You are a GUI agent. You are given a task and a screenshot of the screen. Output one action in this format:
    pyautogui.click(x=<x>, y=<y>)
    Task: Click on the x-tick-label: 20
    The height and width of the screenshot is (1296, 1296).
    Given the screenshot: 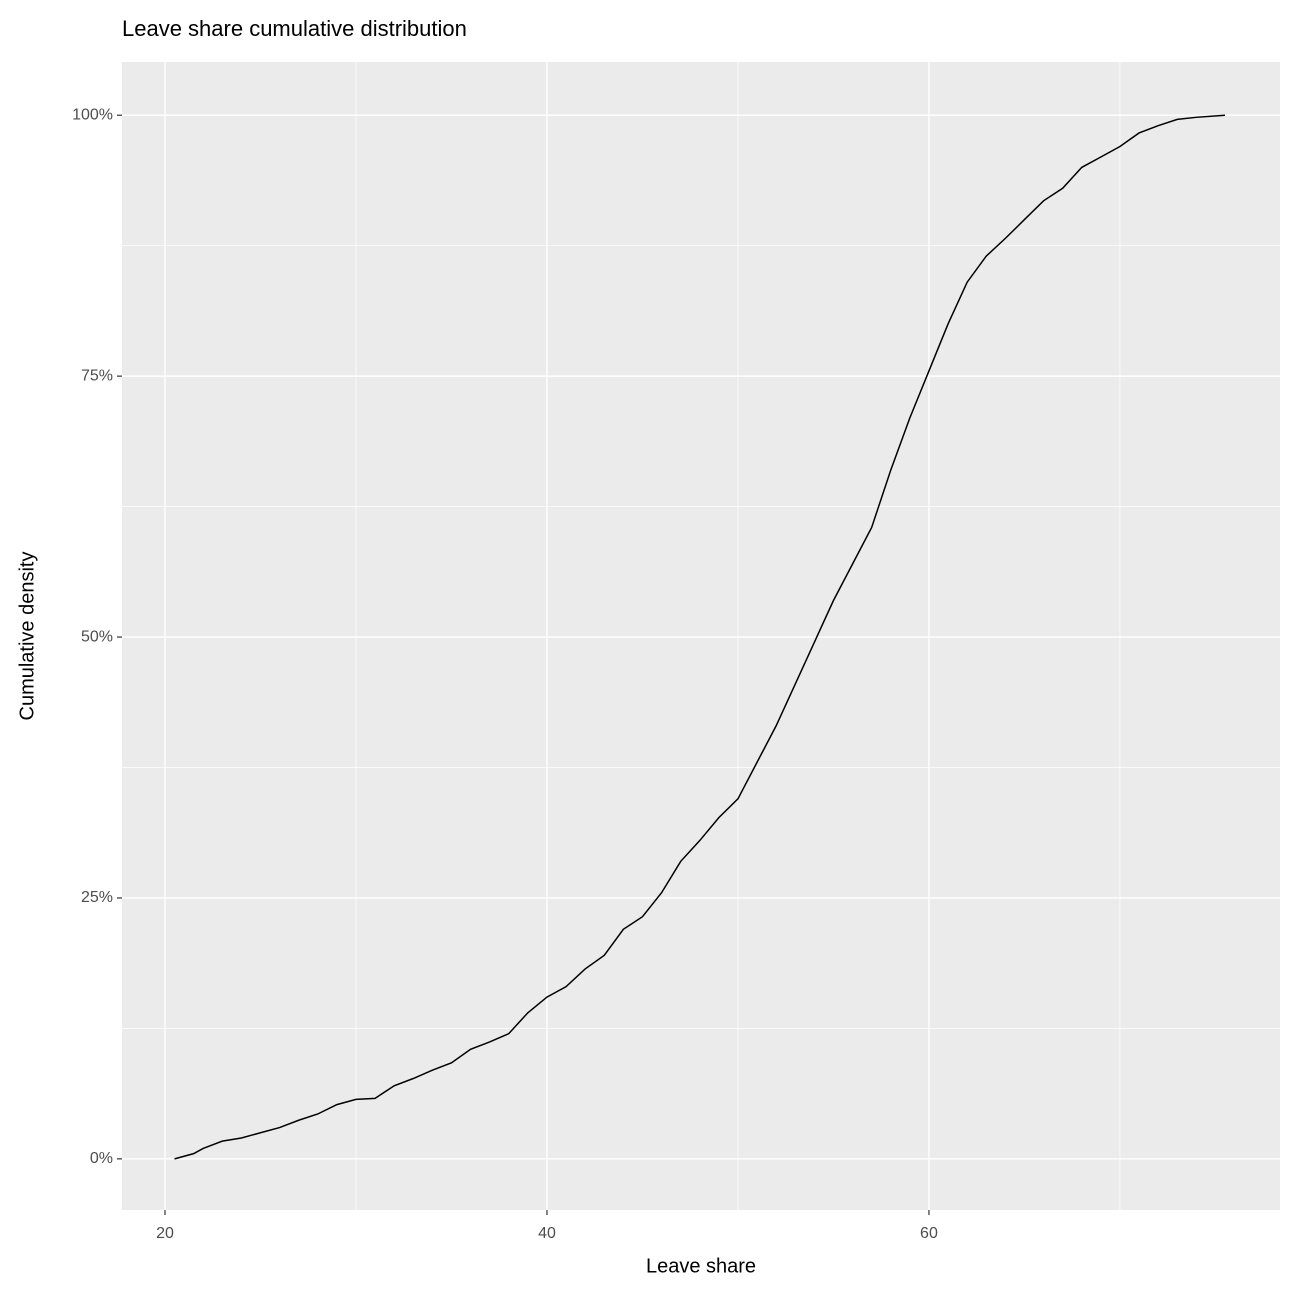 What is the action you would take?
    pyautogui.click(x=165, y=1233)
    